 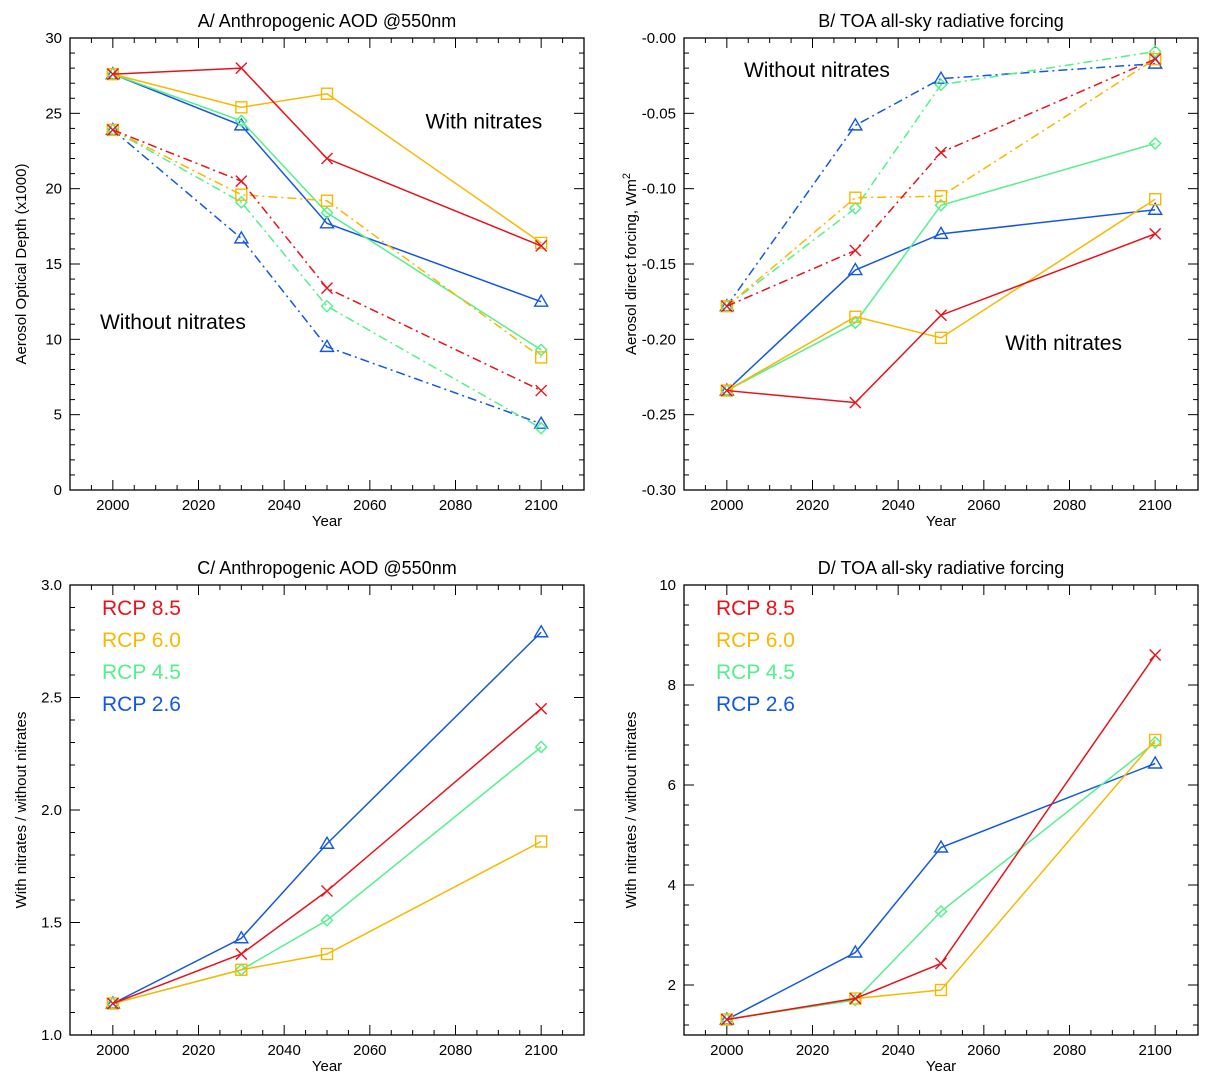 I want to click on y-tick-label: -0.05, so click(x=659, y=113).